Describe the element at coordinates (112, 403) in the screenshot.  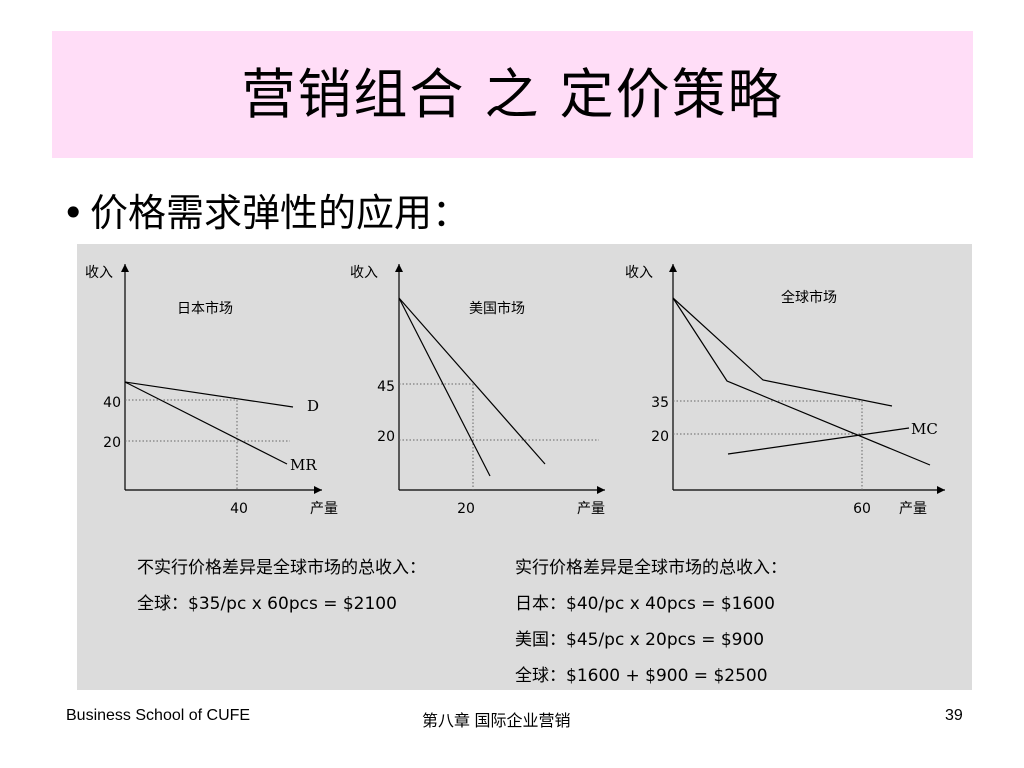
I see `chart1-ytick-40: 40` at that location.